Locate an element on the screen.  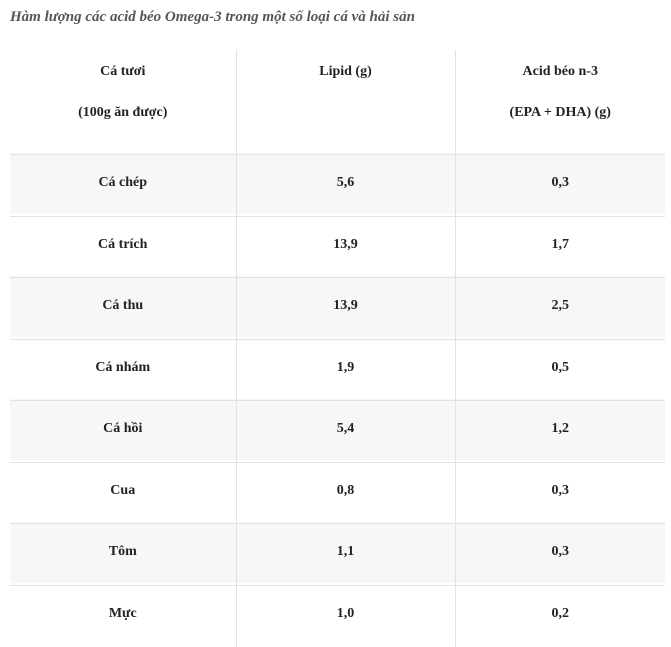
cell-lipid: 5,6 is located at coordinates (345, 183).